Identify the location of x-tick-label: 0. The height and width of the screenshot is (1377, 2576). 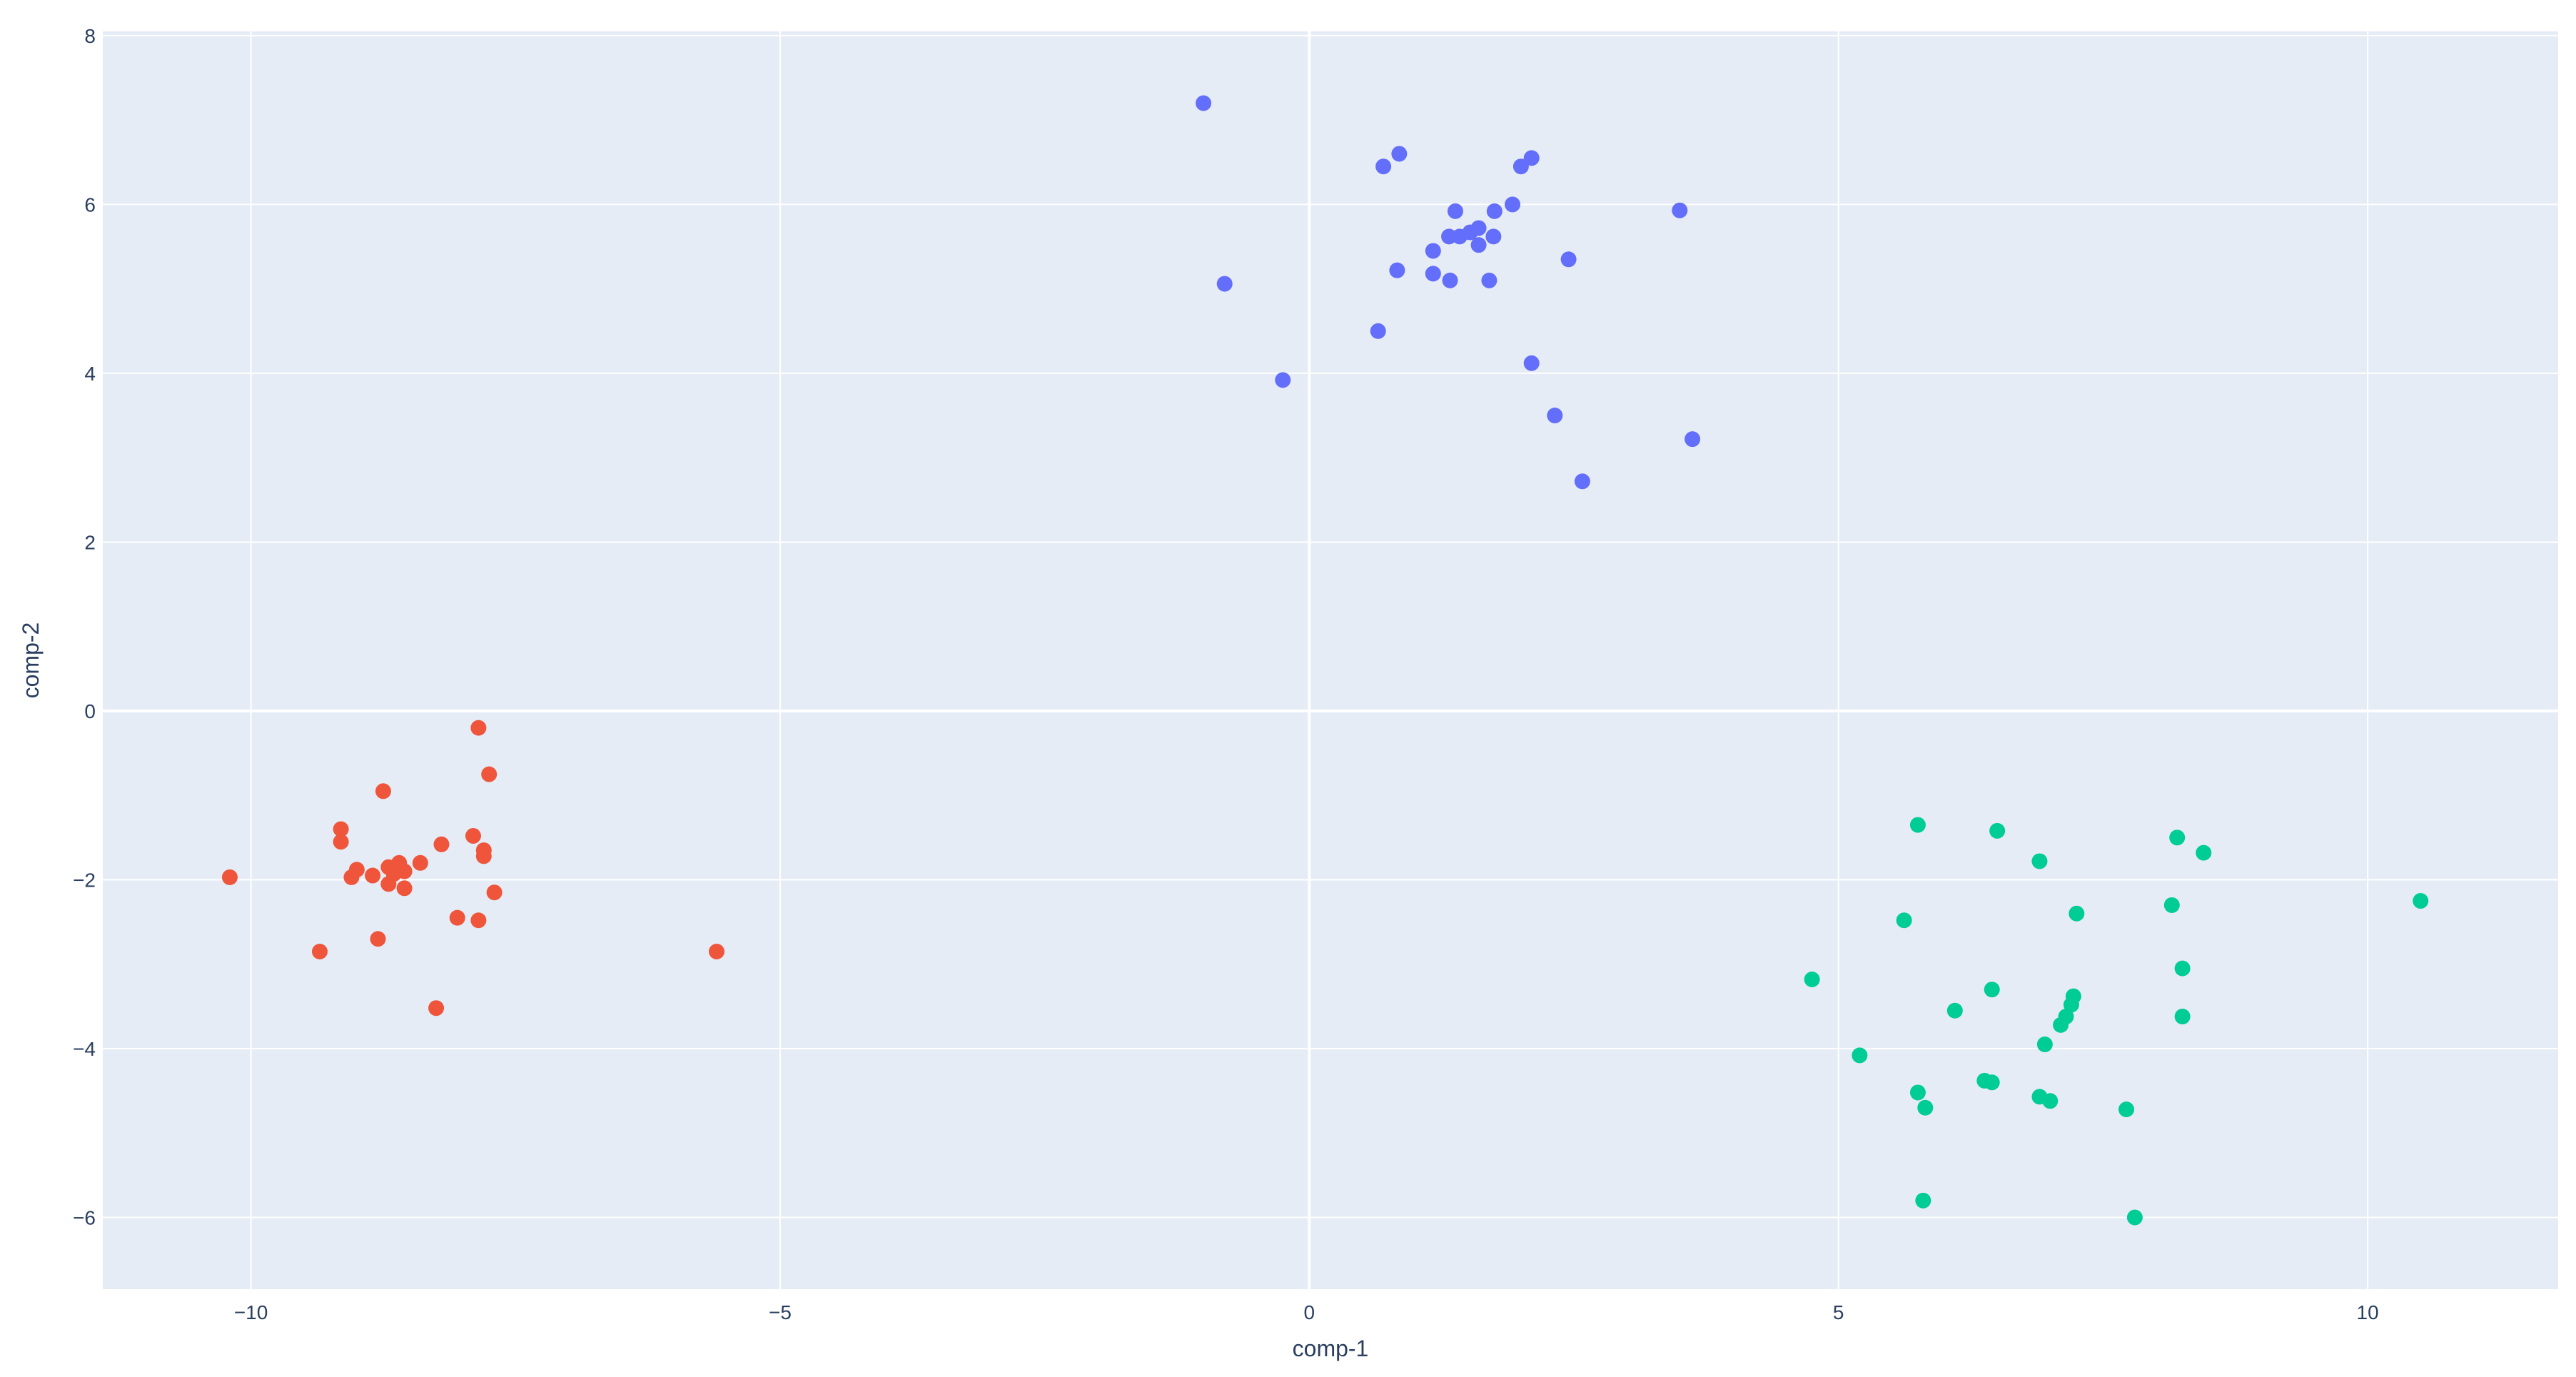
(1309, 1312).